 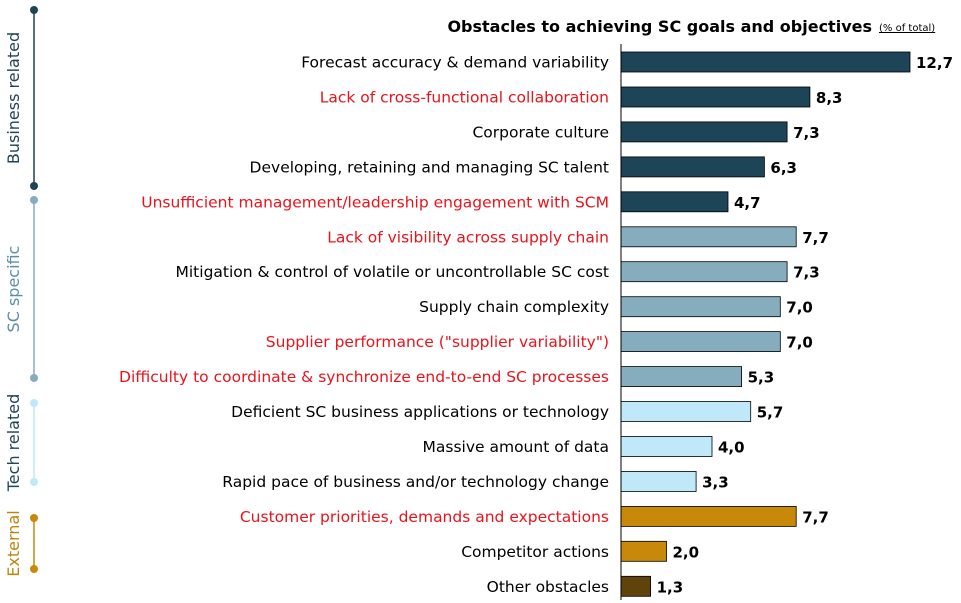 What do you see at coordinates (516, 447) in the screenshot?
I see `category-label: Massive amount of data` at bounding box center [516, 447].